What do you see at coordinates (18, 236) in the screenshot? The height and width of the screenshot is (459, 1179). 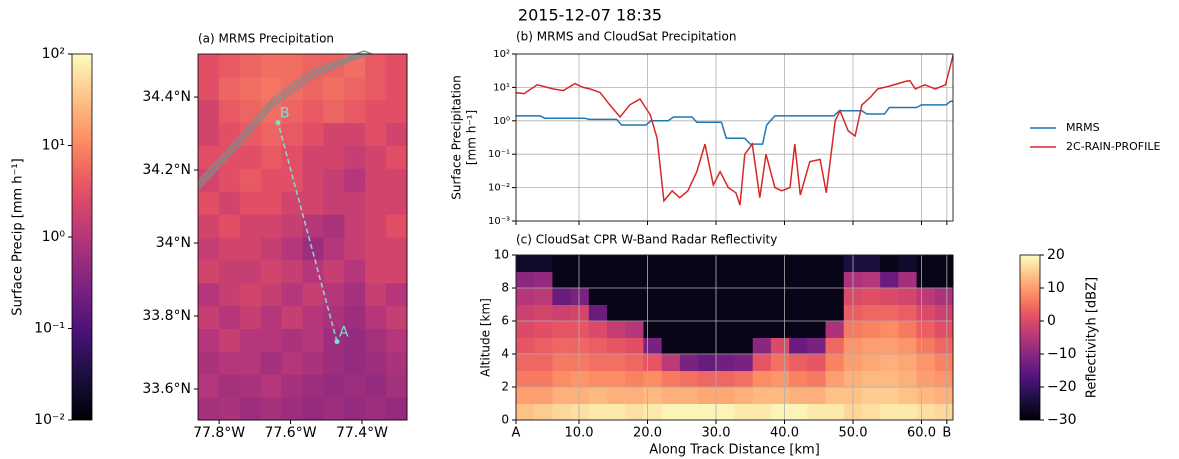 I see `colorbar-label: Surface Precip [mm h⁻¹]` at bounding box center [18, 236].